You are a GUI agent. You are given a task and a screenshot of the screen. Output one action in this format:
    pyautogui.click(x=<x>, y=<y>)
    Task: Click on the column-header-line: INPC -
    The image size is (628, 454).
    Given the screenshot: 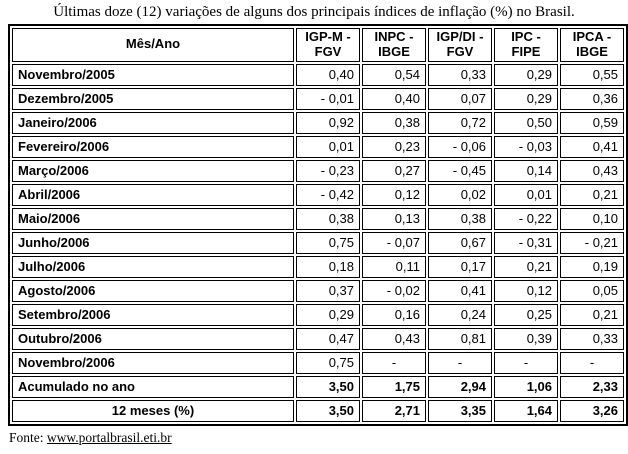 What is the action you would take?
    pyautogui.click(x=394, y=36)
    